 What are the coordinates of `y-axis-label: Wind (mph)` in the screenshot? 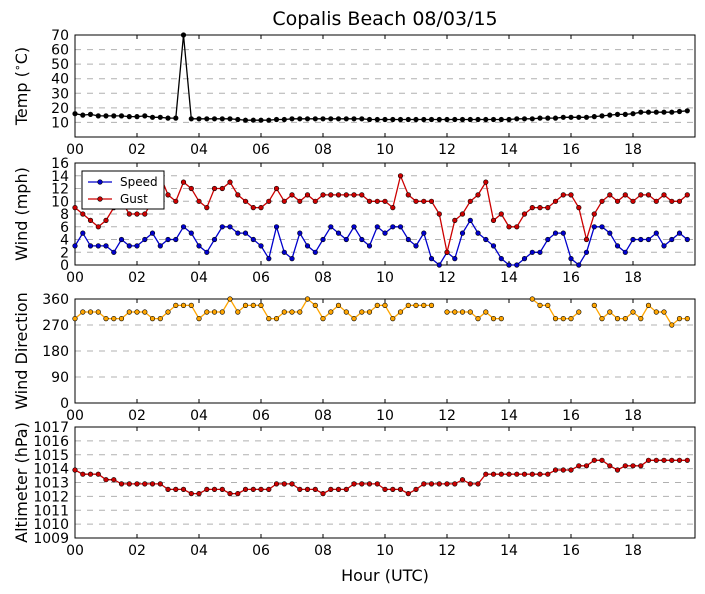 It's located at (21, 214).